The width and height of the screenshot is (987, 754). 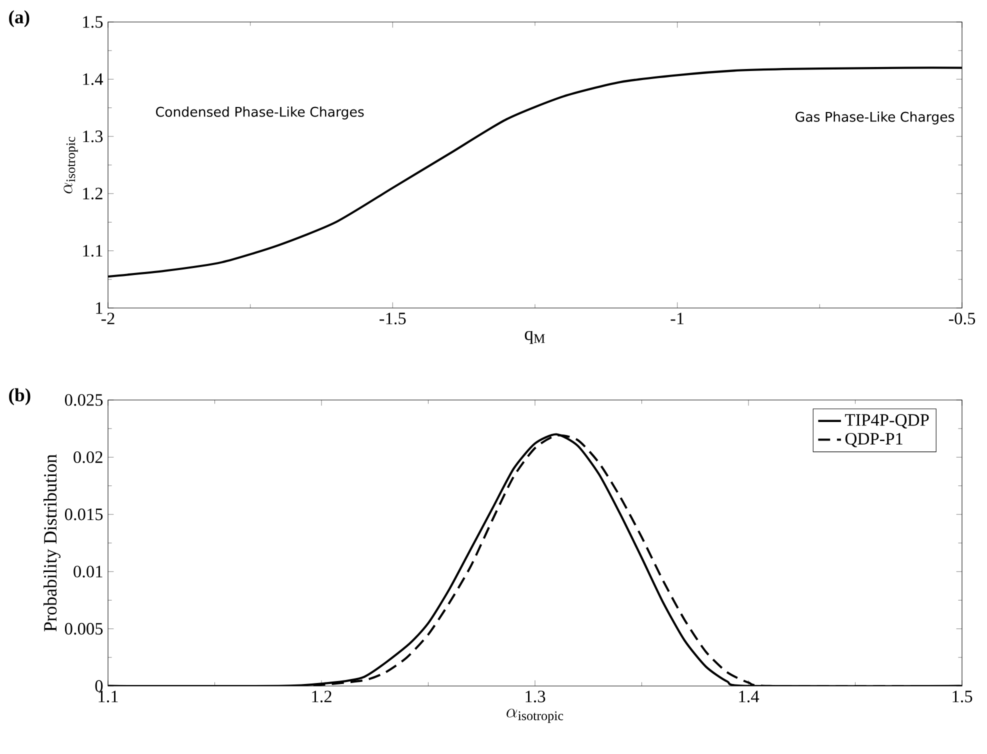 What do you see at coordinates (393, 318) in the screenshot?
I see `x-tick-label: -1.5` at bounding box center [393, 318].